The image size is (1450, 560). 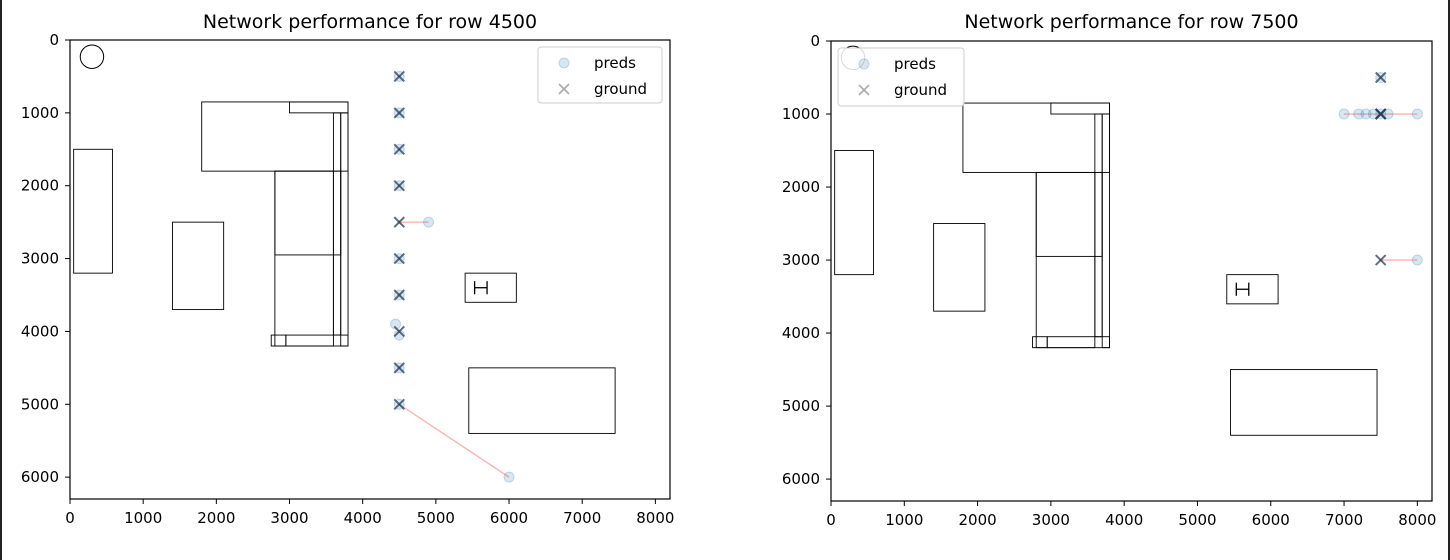 I want to click on screenshot-right-edge, so click(x=1449, y=280).